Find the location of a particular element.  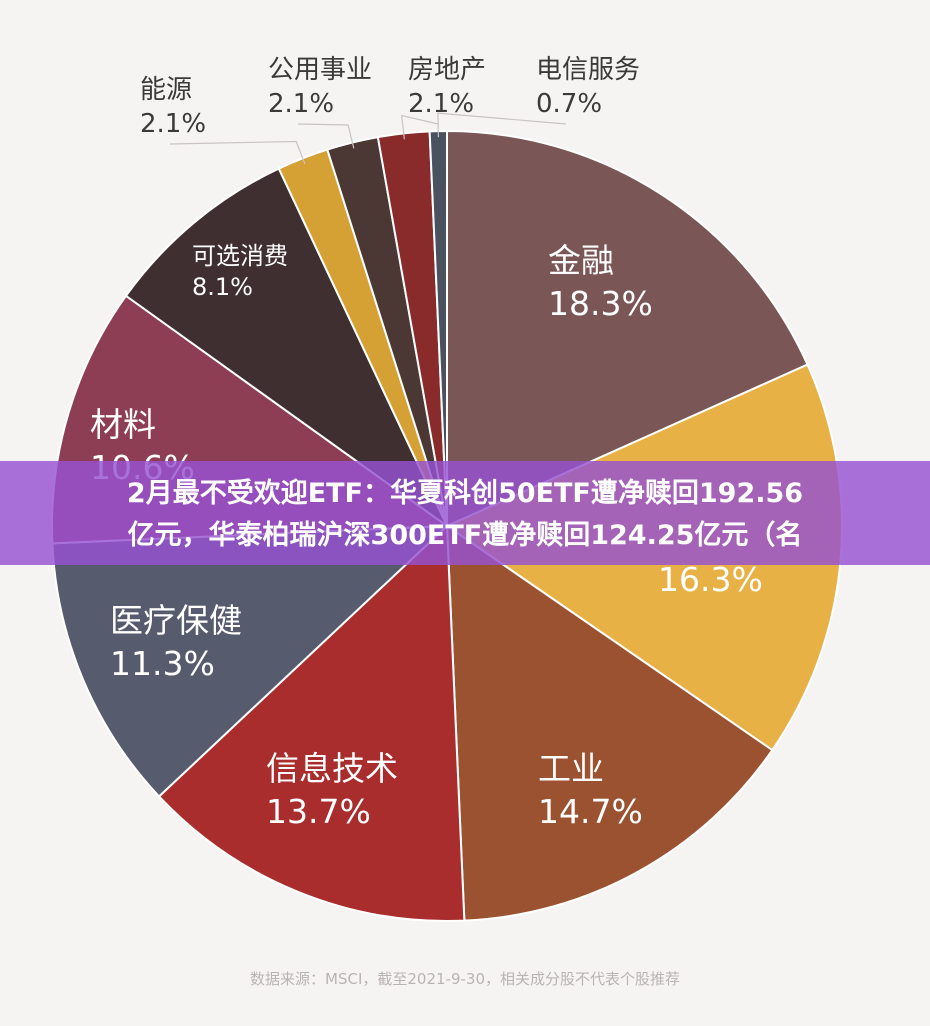

slice-value-label: 16.3% is located at coordinates (710, 579).